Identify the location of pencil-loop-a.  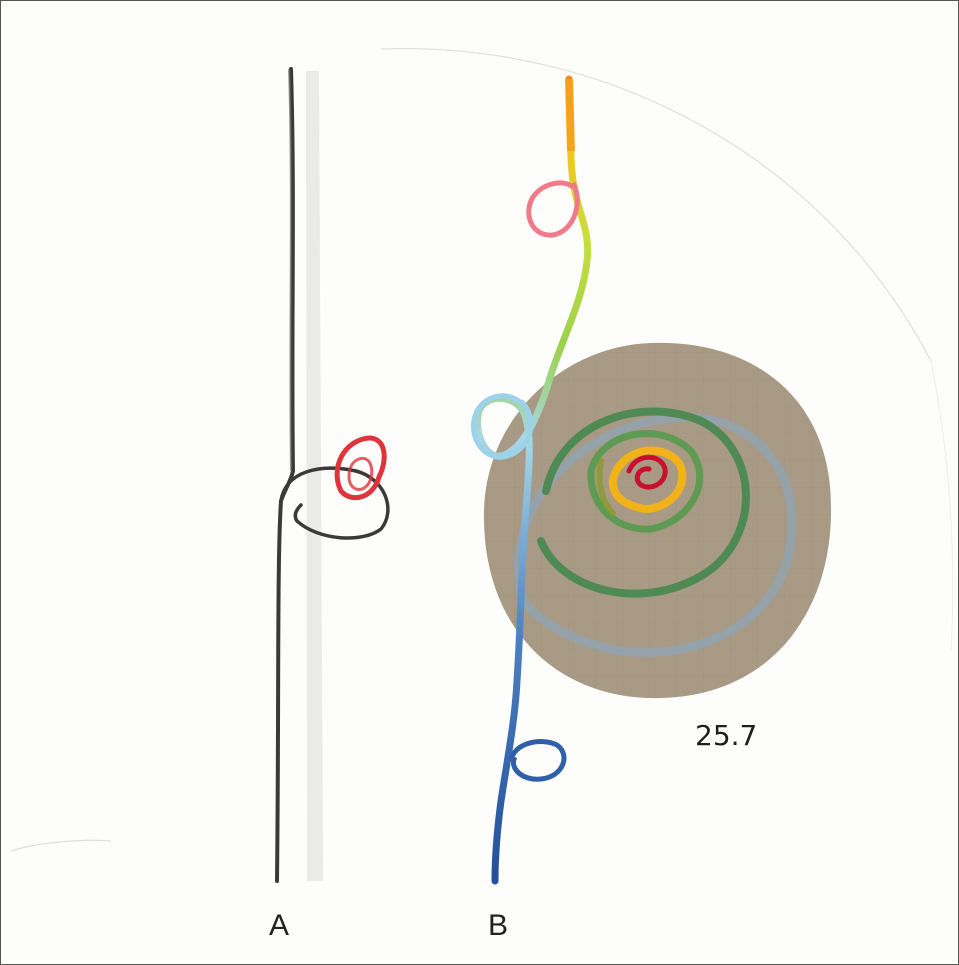
(334, 503).